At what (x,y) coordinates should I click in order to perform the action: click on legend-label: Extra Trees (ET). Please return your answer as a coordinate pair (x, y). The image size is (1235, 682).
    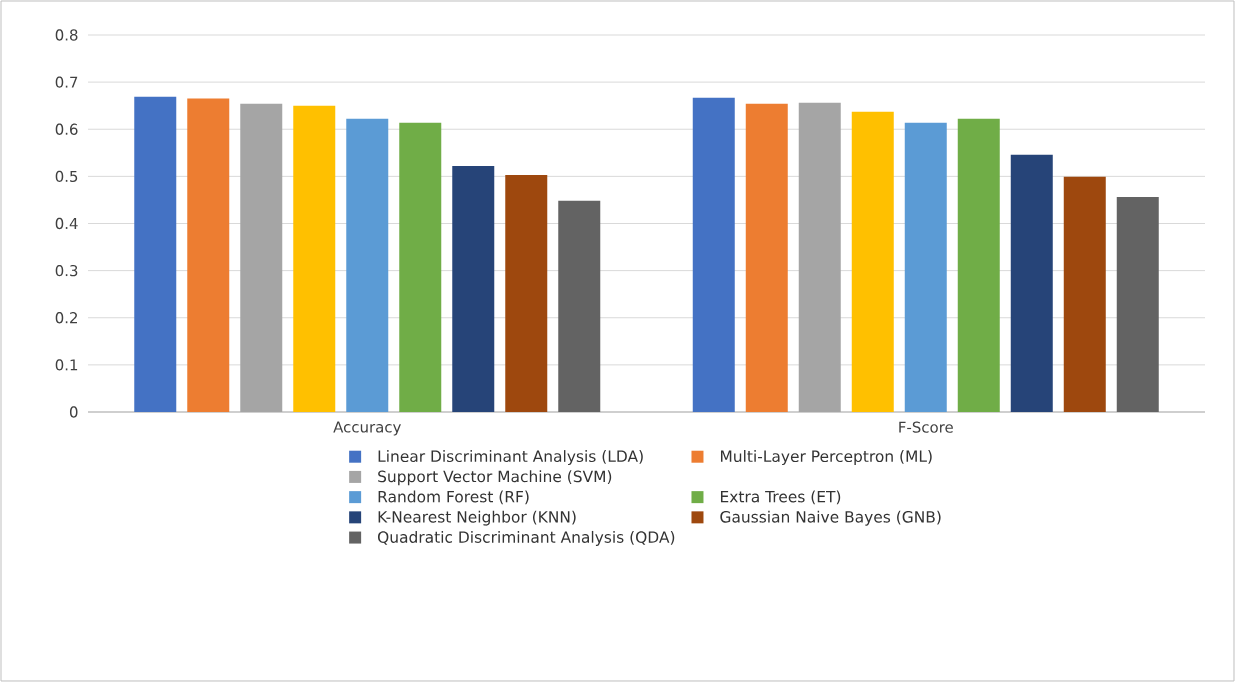
    Looking at the image, I should click on (780, 497).